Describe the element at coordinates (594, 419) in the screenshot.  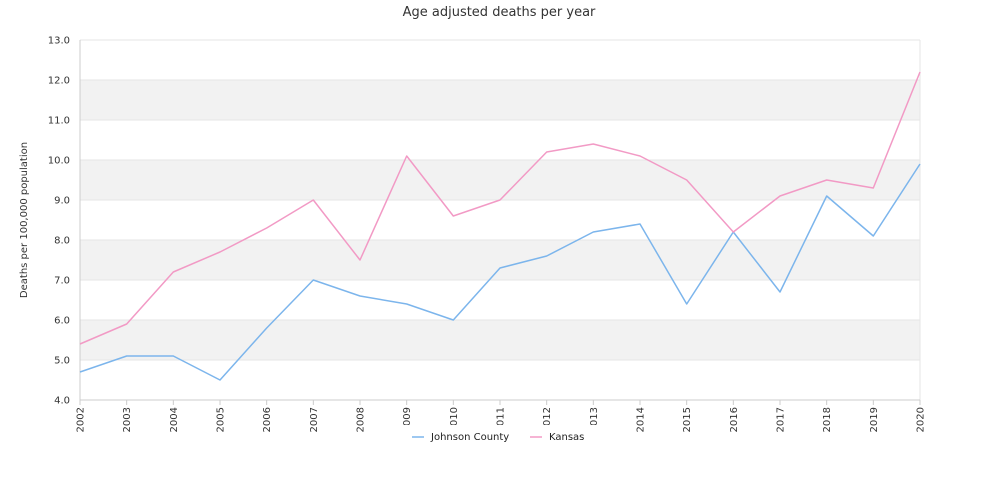
I see `x-tick-label: 2013` at that location.